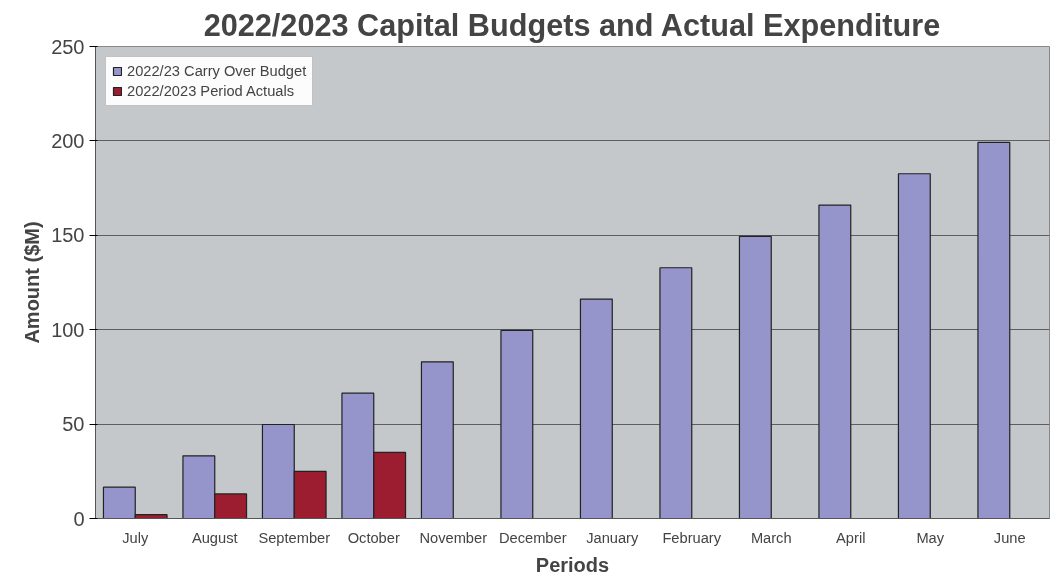  Describe the element at coordinates (692, 537) in the screenshot. I see `x-tick-label: February` at that location.